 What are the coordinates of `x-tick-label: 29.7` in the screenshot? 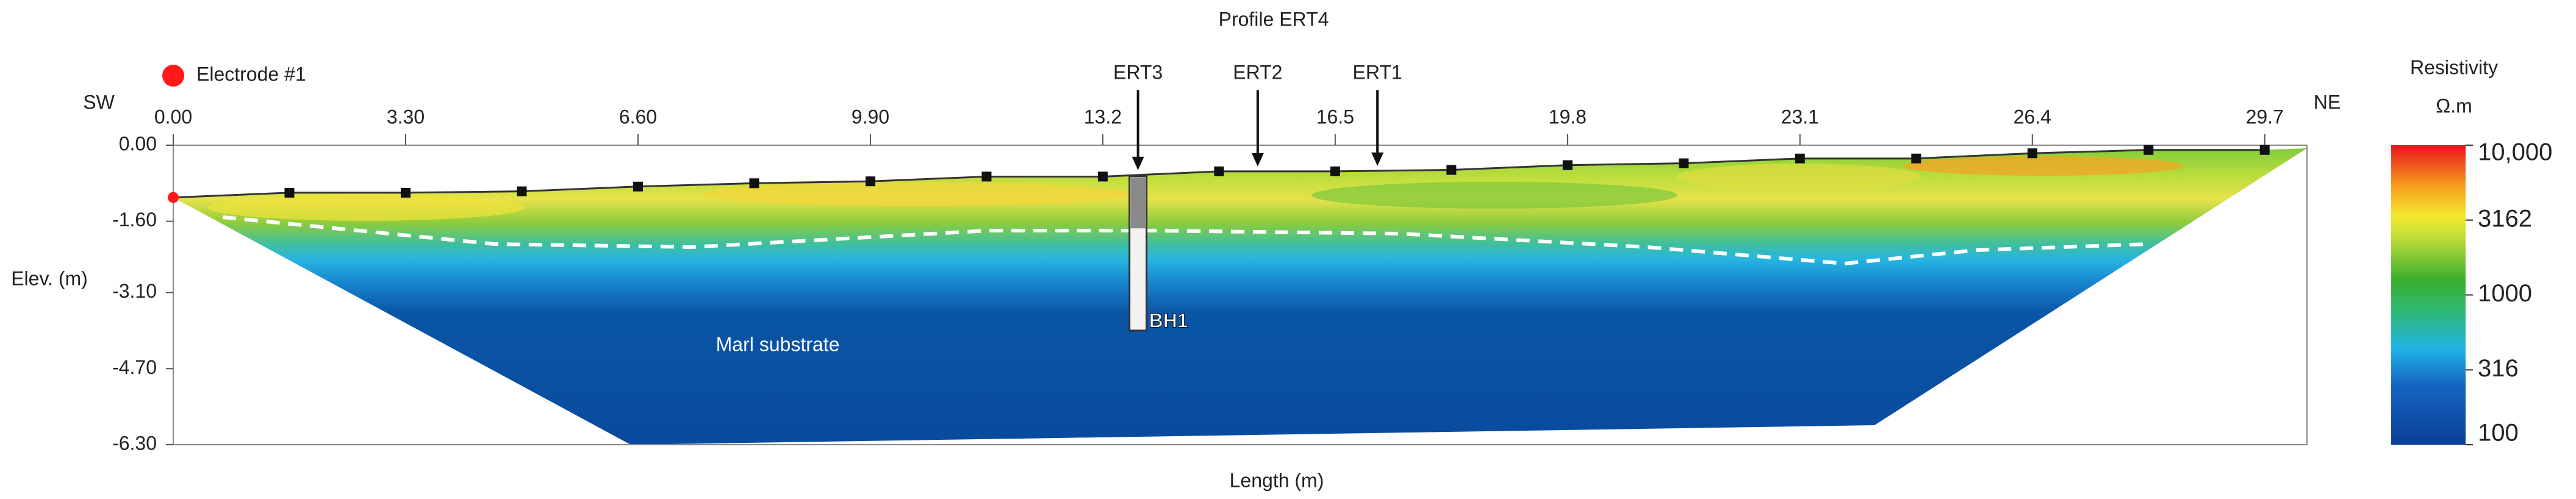 It's located at (2265, 116).